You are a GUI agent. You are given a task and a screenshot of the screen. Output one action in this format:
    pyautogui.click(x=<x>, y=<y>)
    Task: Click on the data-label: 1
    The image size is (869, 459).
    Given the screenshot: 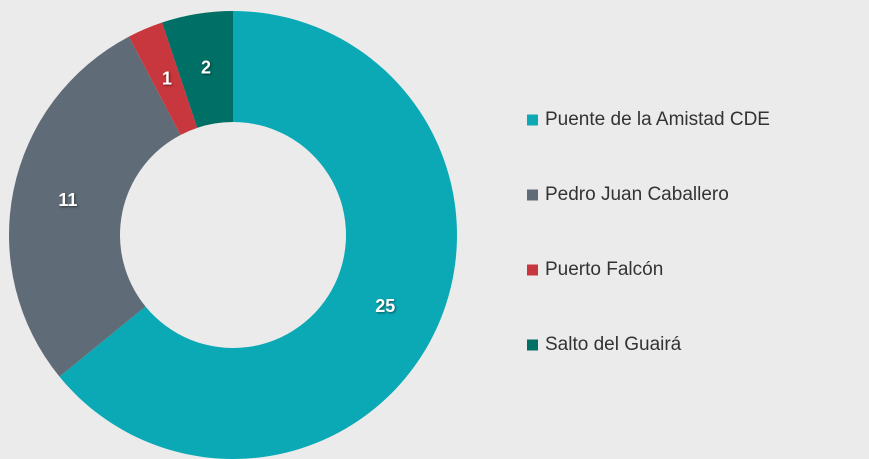 What is the action you would take?
    pyautogui.click(x=167, y=79)
    